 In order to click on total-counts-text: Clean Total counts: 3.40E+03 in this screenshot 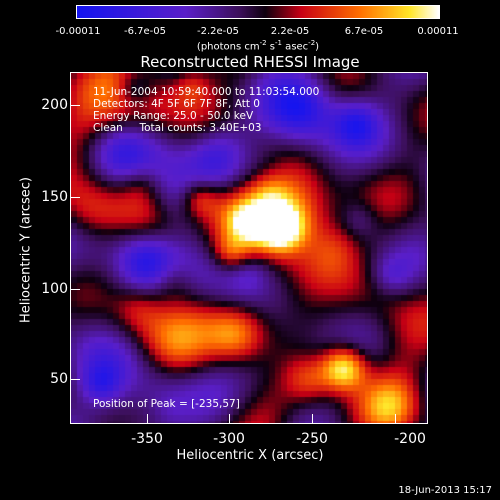, I will do `click(177, 128)`.